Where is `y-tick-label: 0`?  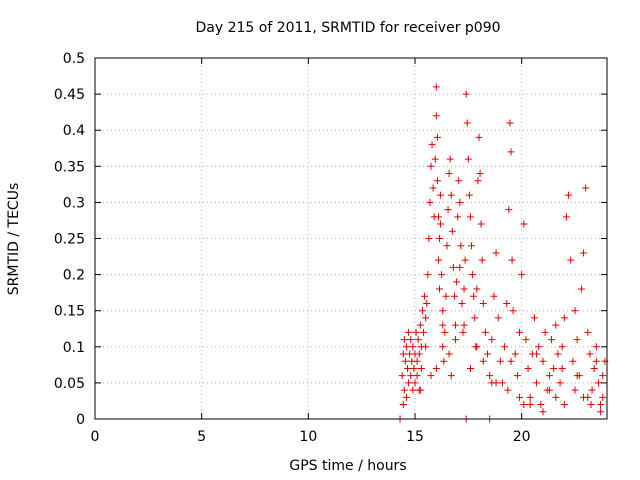 y-tick-label: 0 is located at coordinates (80, 420).